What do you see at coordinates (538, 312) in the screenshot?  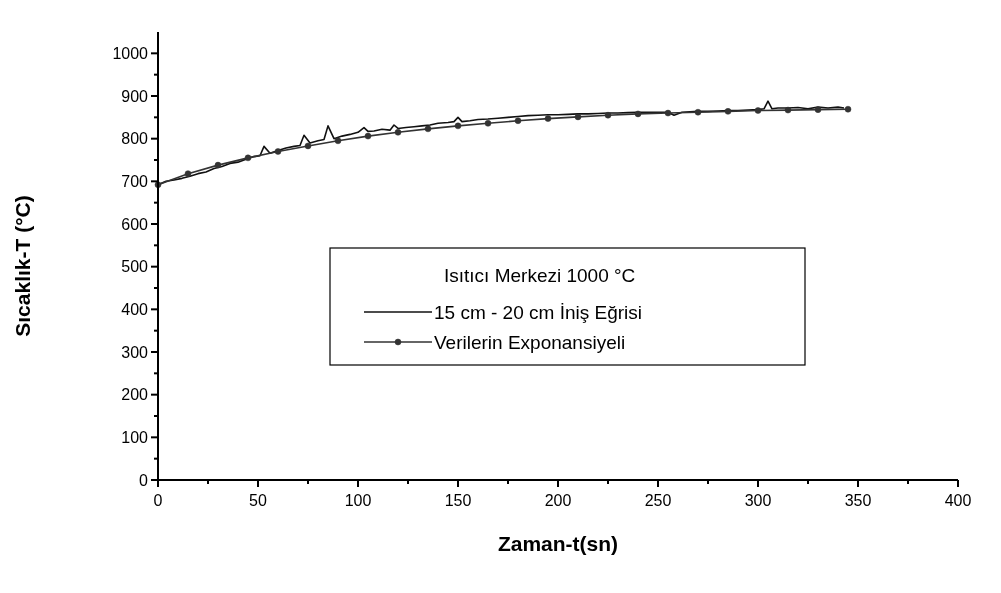 I see `legend-label: 15 cm - 20 cm İniş Eğrisi` at bounding box center [538, 312].